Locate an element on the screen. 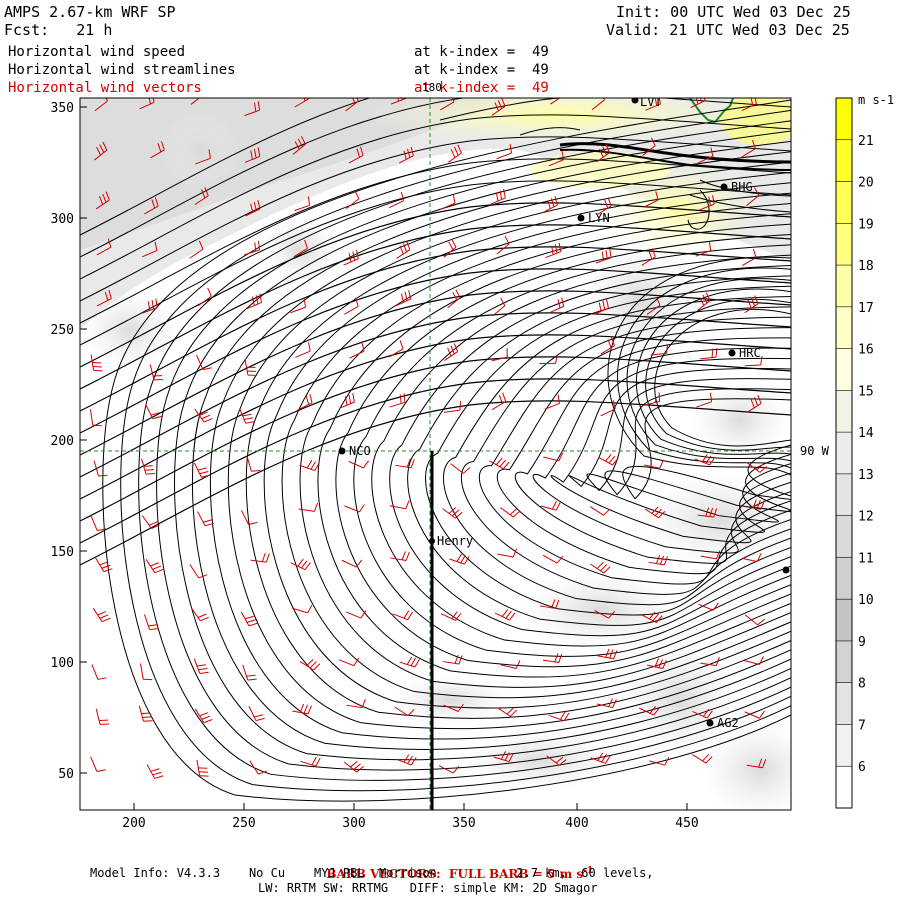  colorbar-label: 9 is located at coordinates (862, 642).